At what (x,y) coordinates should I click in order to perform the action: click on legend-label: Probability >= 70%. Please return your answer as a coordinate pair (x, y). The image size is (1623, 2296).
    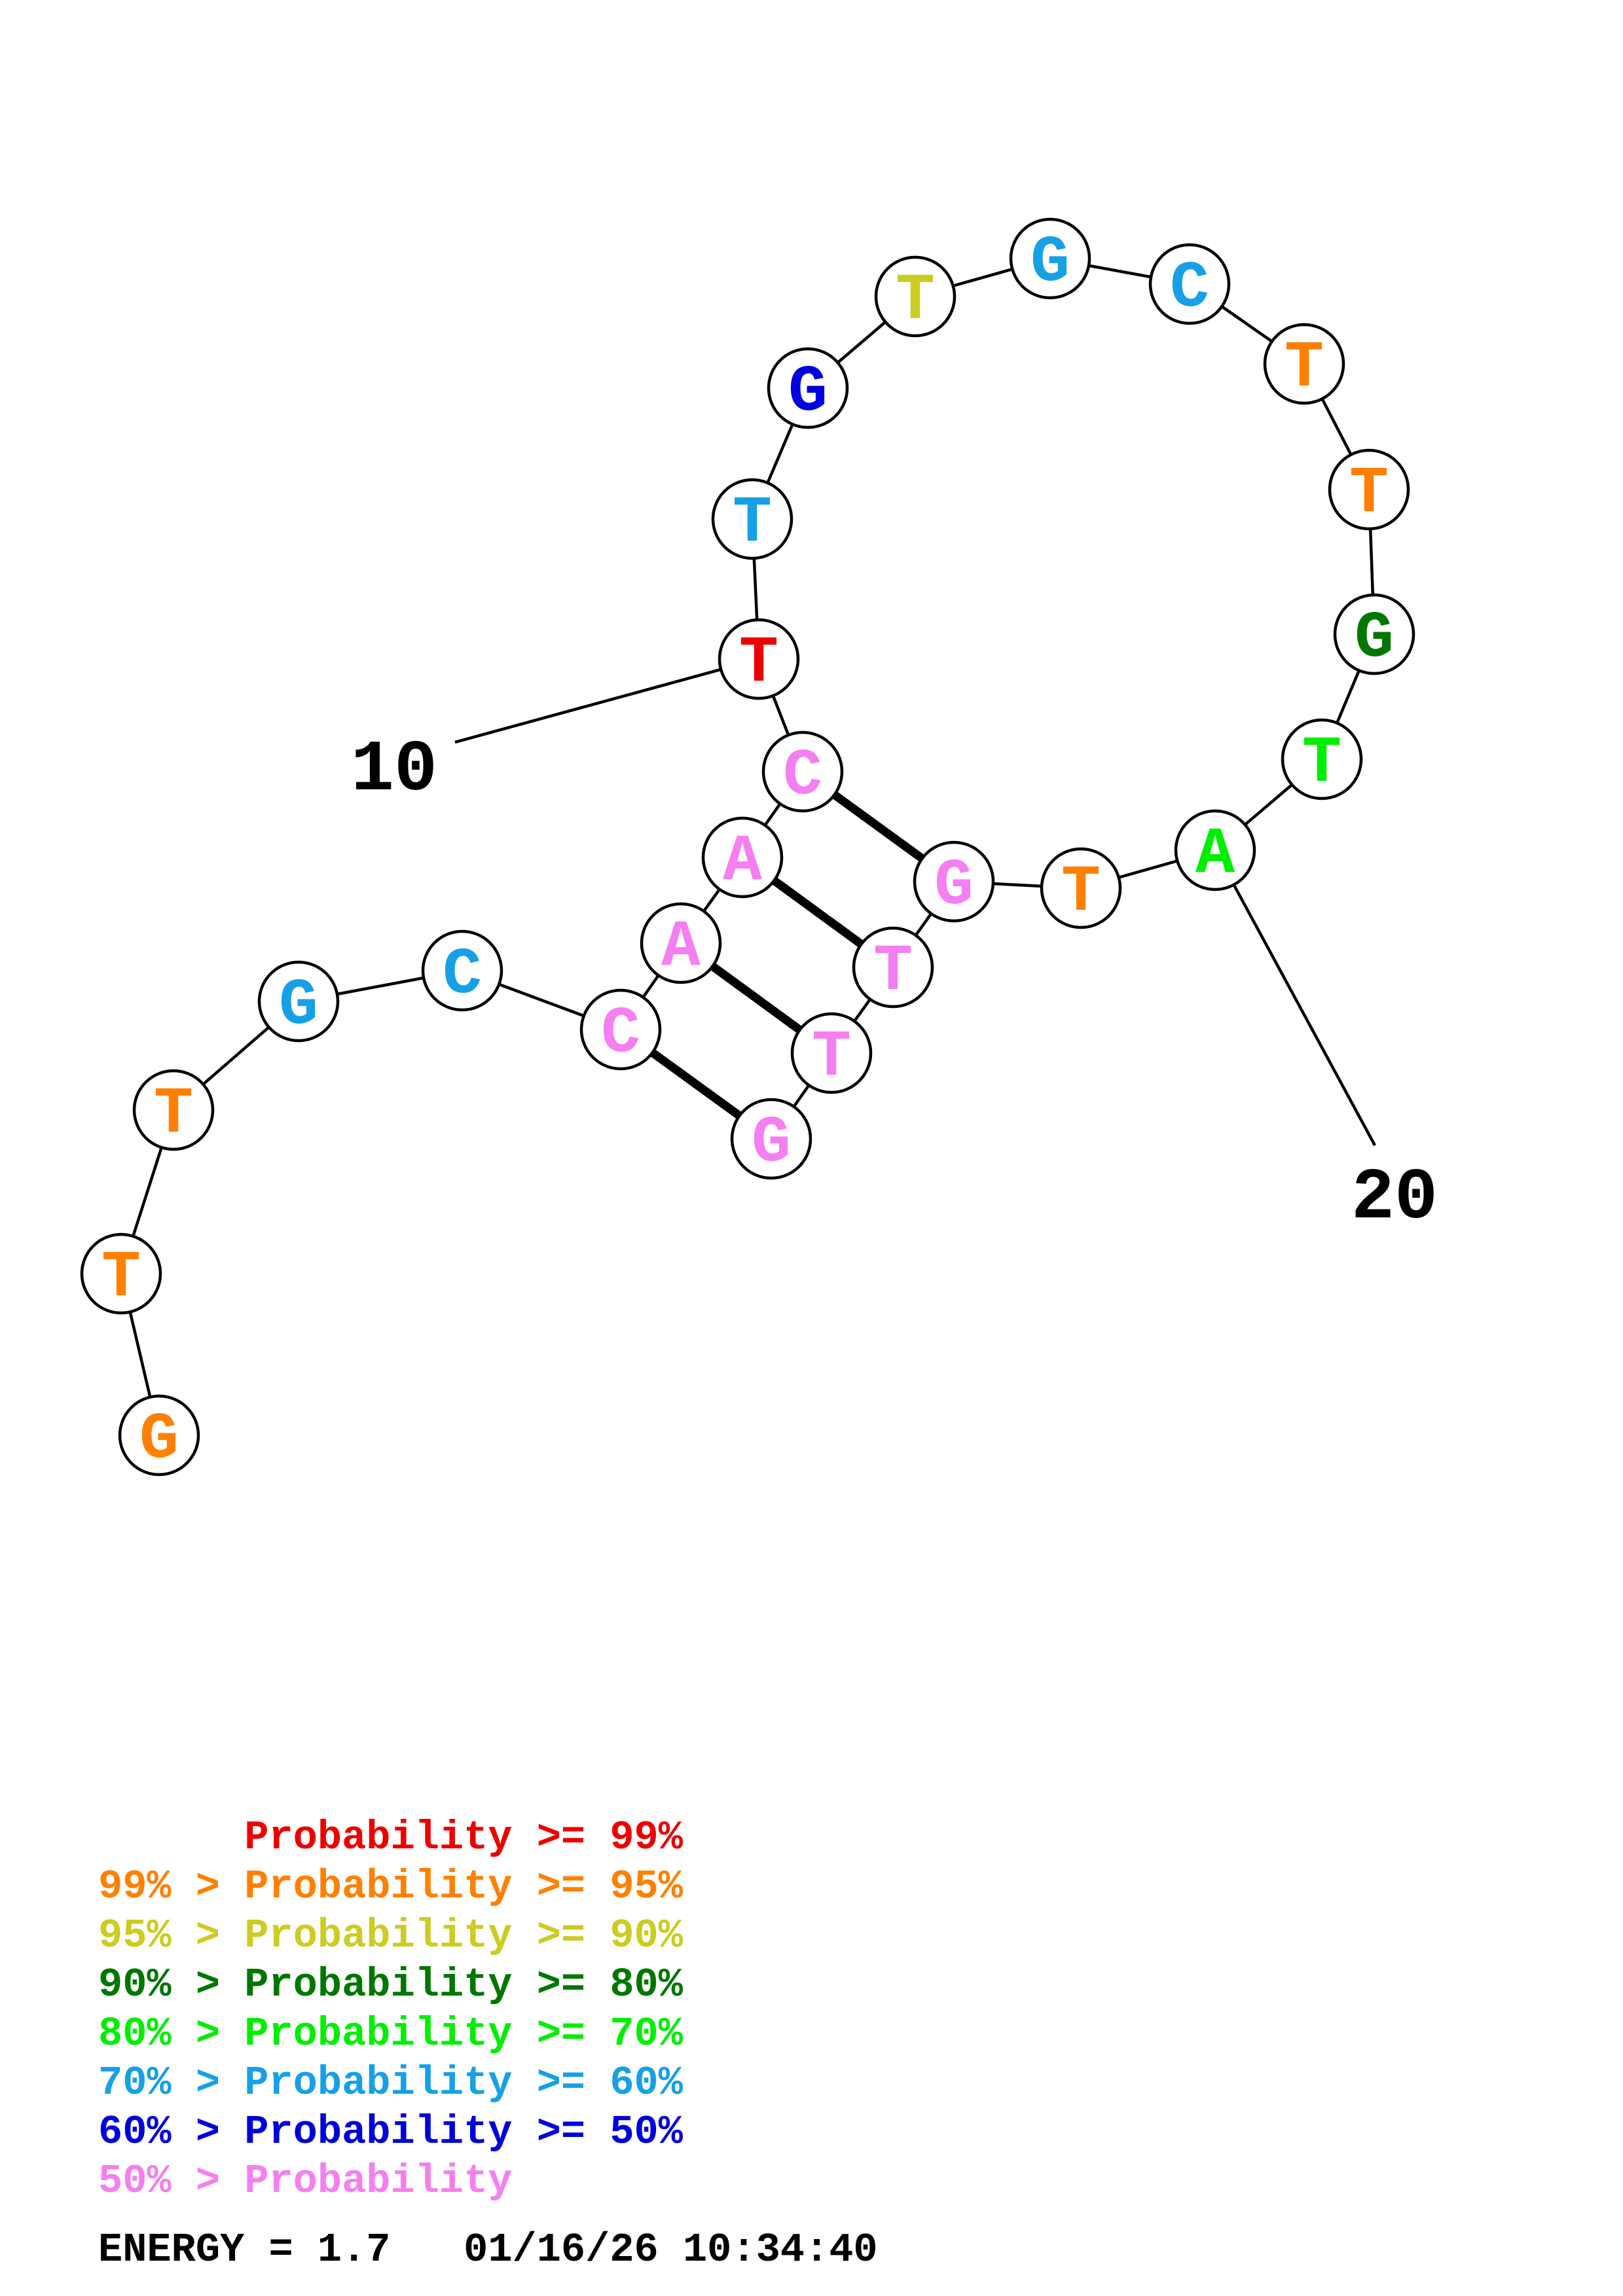
    Looking at the image, I should click on (463, 2034).